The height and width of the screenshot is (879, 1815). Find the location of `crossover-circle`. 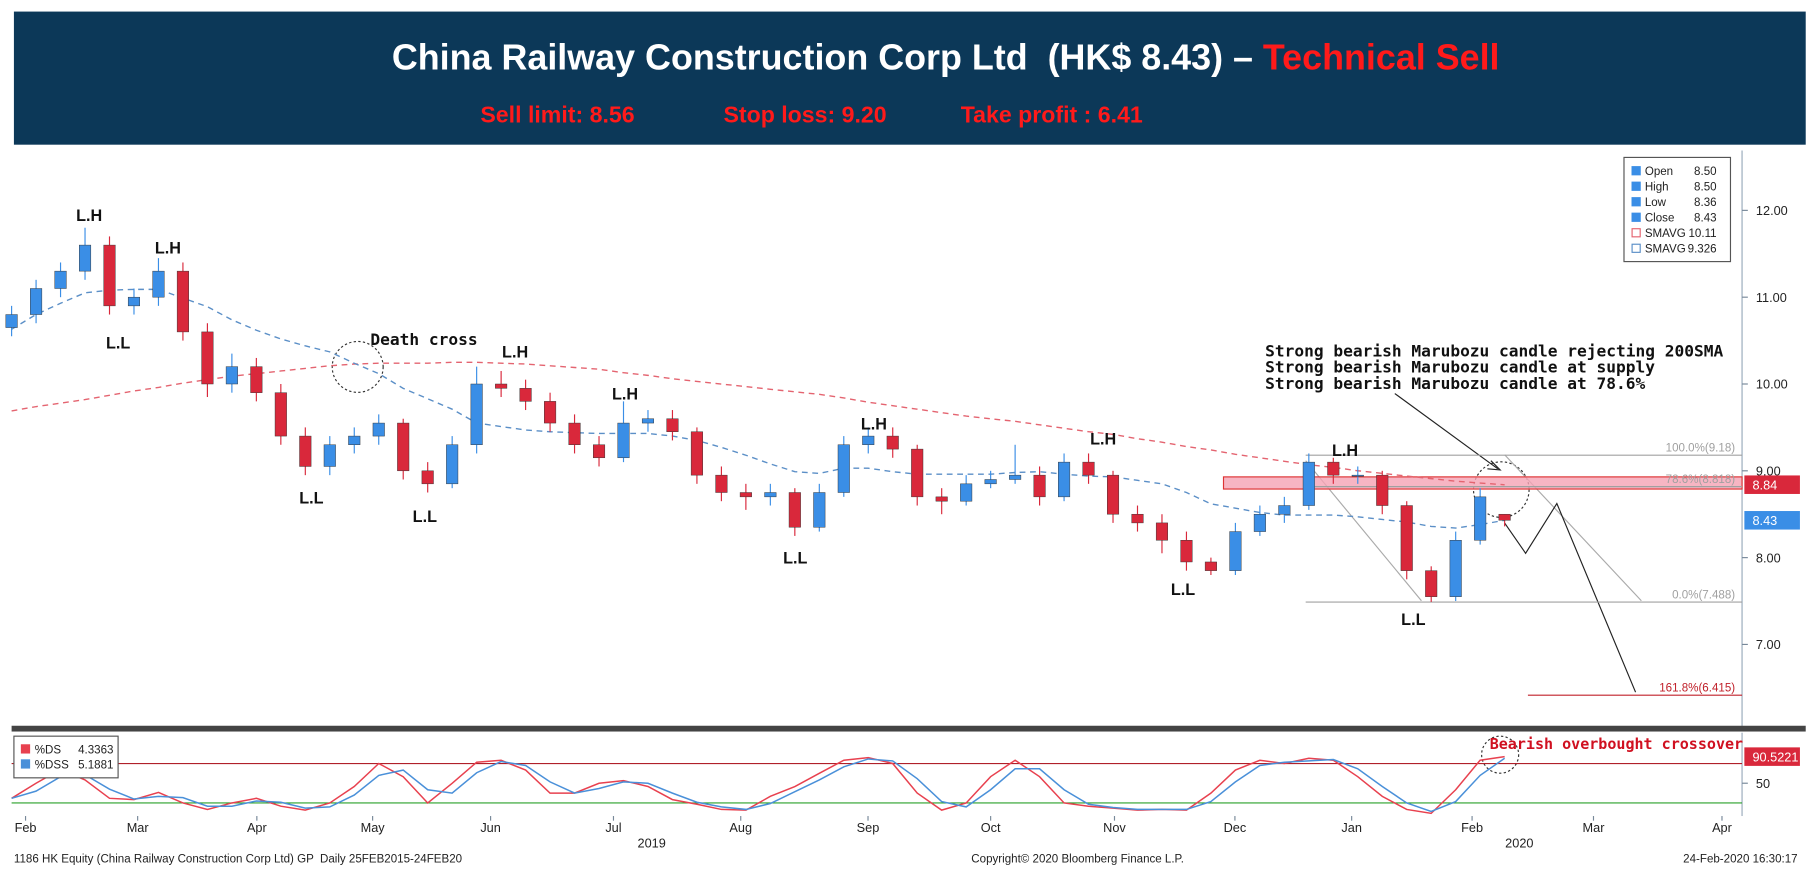

crossover-circle is located at coordinates (1500, 754).